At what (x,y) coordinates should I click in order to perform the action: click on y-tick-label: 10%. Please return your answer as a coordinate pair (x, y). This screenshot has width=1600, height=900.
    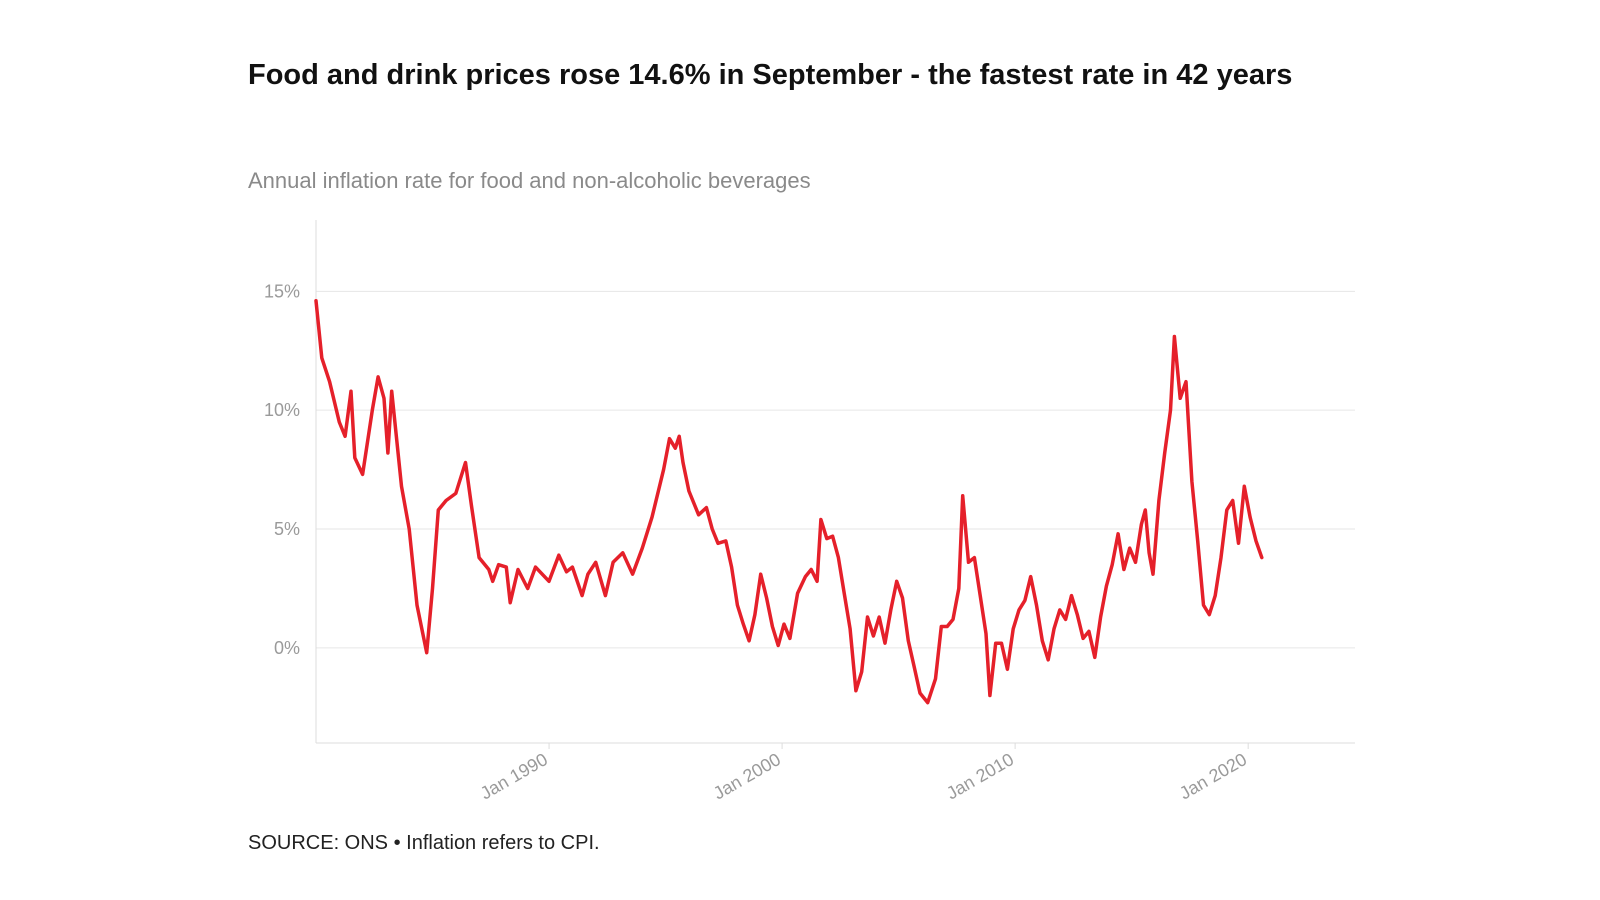
    Looking at the image, I should click on (282, 410).